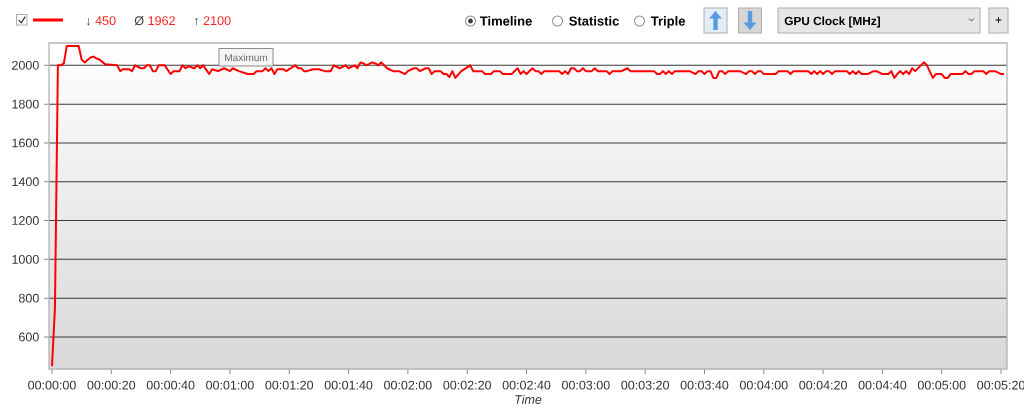 Image resolution: width=1024 pixels, height=419 pixels. Describe the element at coordinates (25, 182) in the screenshot. I see `y-tick-label: 1400` at that location.